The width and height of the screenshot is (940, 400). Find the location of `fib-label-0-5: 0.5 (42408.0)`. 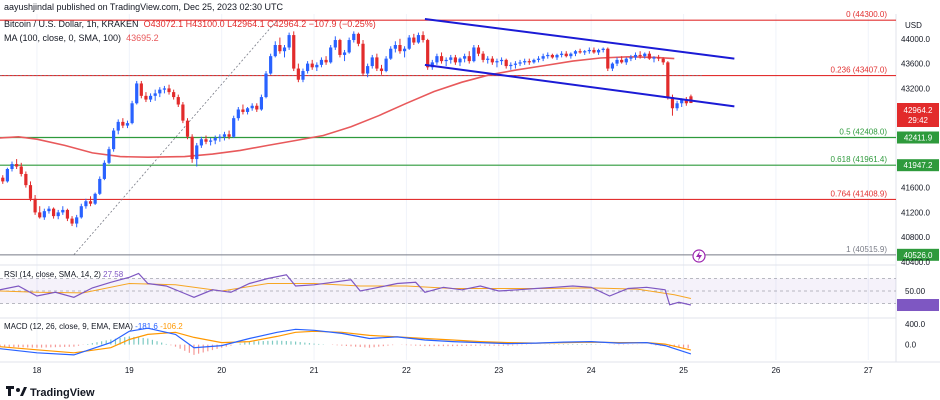

fib-label-0-5: 0.5 (42408.0) is located at coordinates (863, 132).